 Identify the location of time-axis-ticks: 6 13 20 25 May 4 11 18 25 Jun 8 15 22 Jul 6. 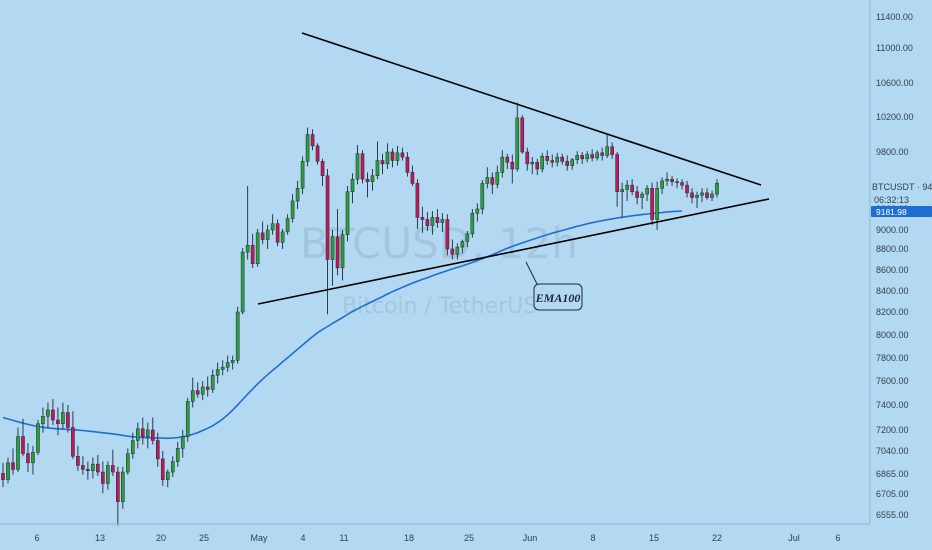
(437, 538).